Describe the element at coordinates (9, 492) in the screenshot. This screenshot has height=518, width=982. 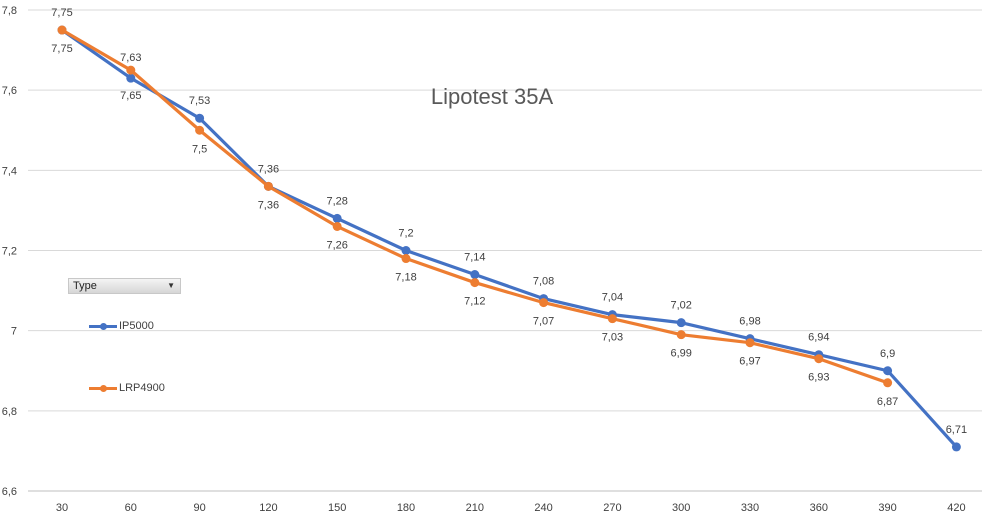
I see `y-tick-label: 6,6` at that location.